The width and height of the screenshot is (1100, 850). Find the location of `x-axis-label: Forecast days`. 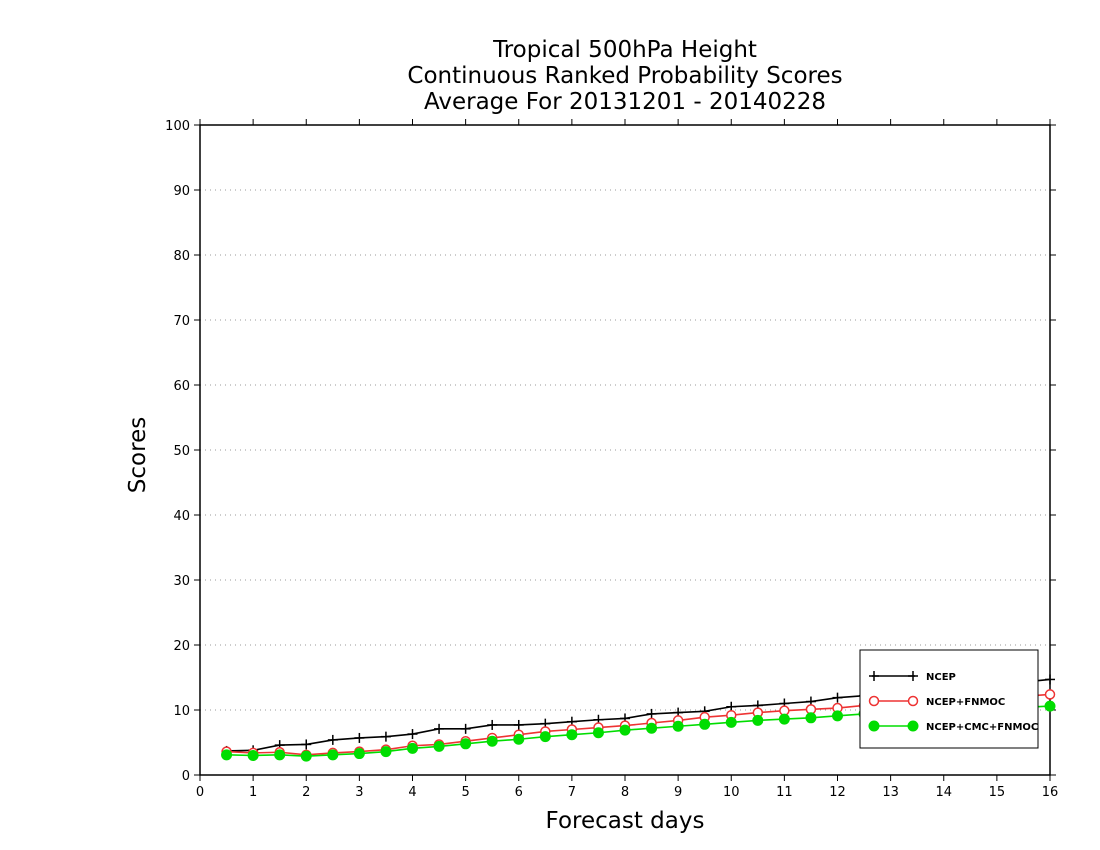

x-axis-label: Forecast days is located at coordinates (625, 821).